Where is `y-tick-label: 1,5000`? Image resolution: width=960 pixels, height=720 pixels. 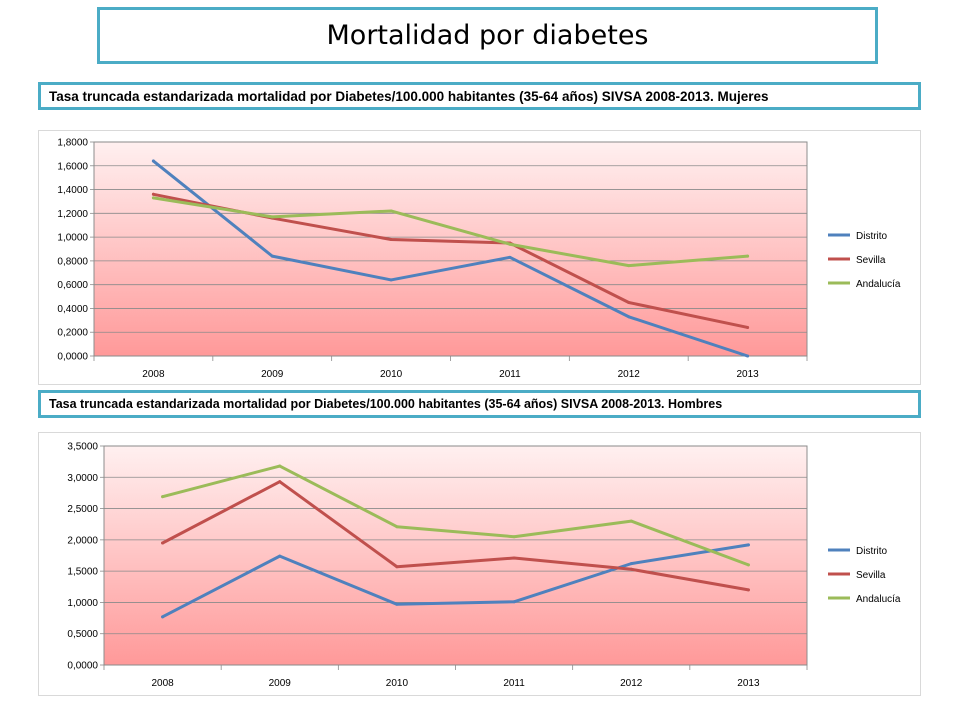 y-tick-label: 1,5000 is located at coordinates (82, 572).